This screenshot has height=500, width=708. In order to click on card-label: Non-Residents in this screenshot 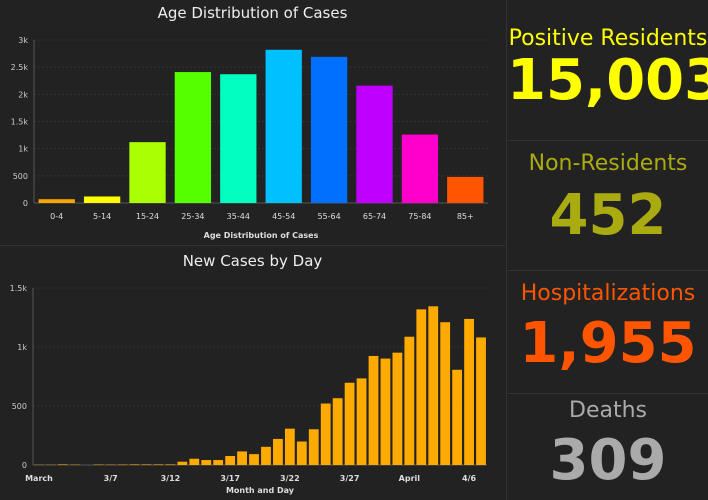, I will do `click(608, 163)`.